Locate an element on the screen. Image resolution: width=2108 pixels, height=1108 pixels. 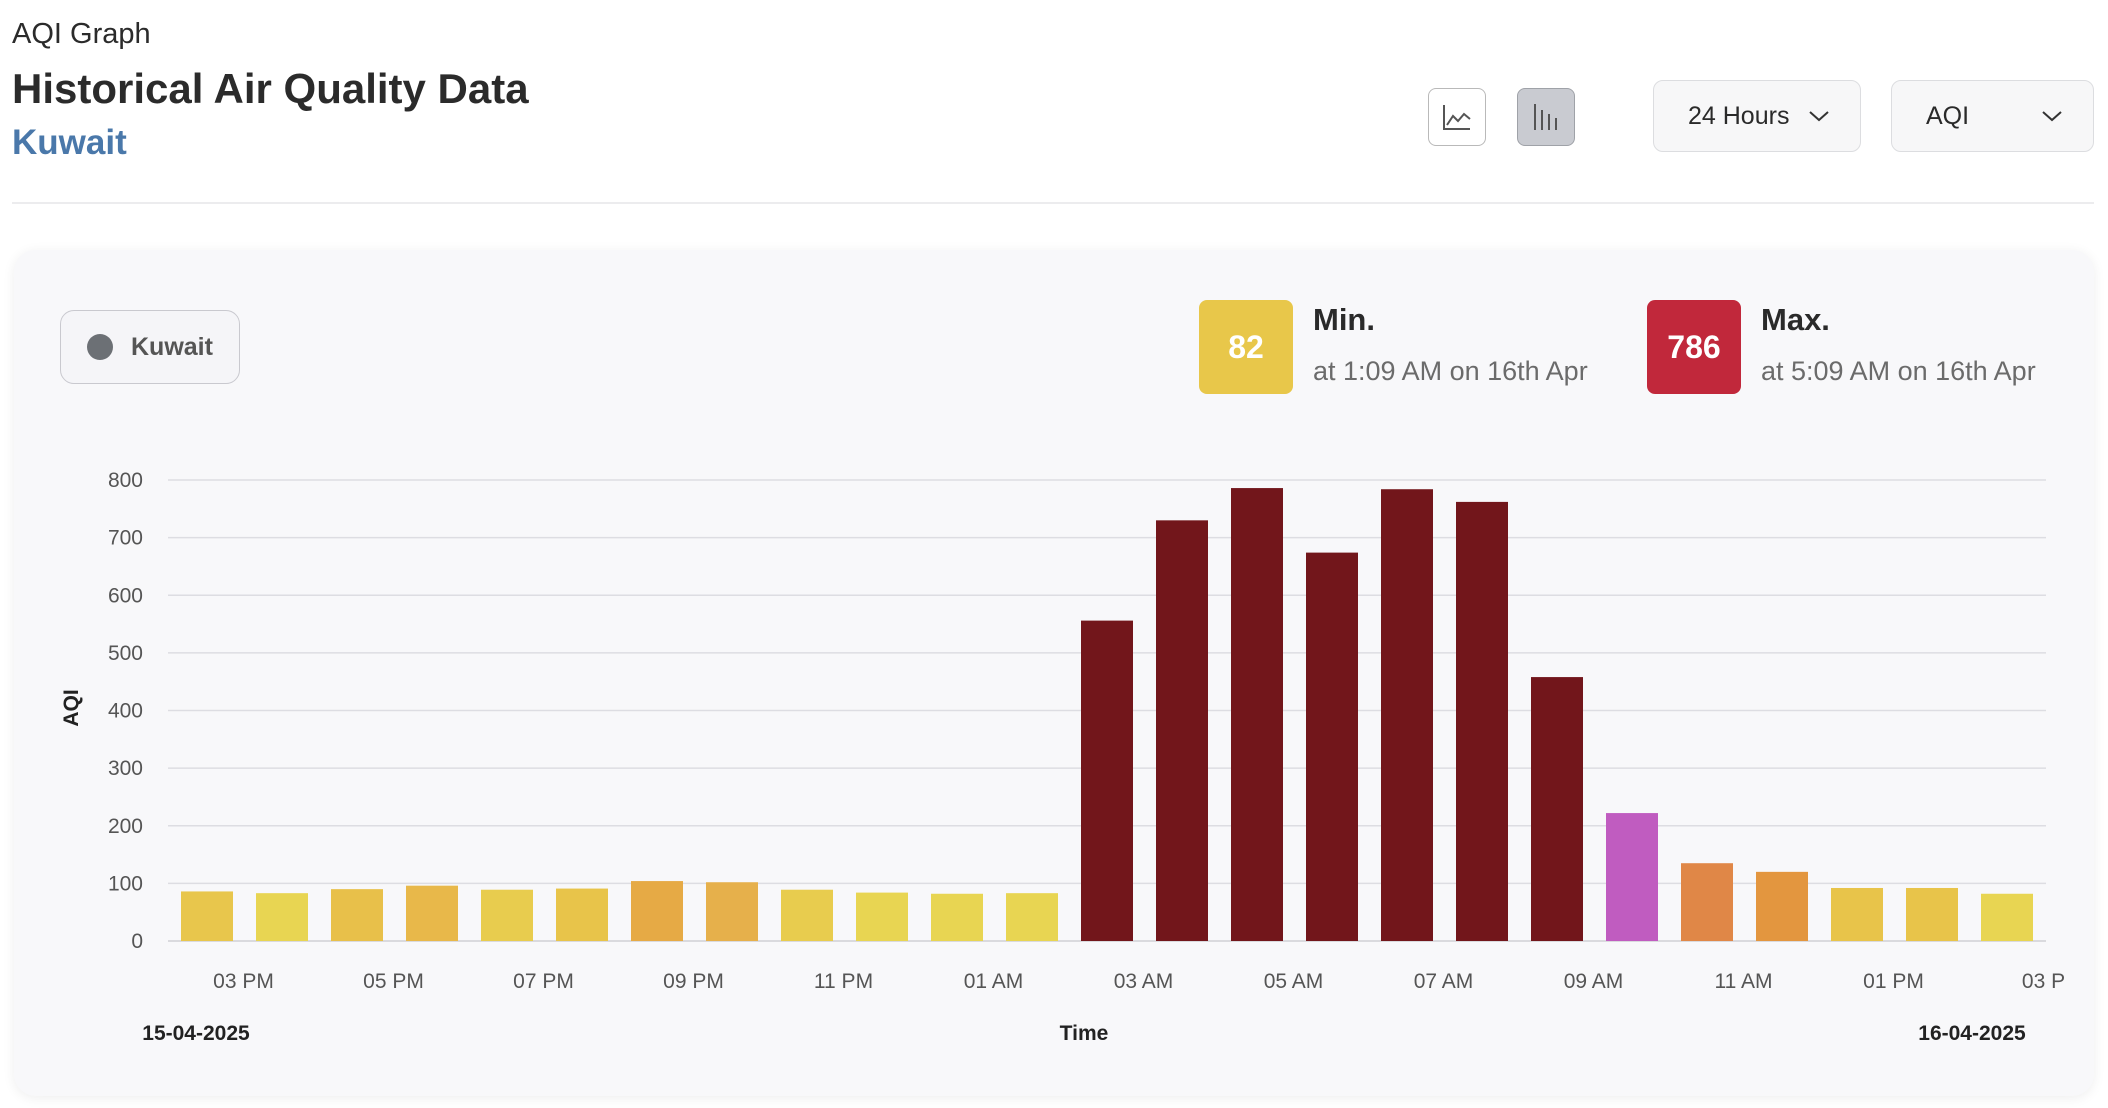
y-tick-label: 100 is located at coordinates (125, 883).